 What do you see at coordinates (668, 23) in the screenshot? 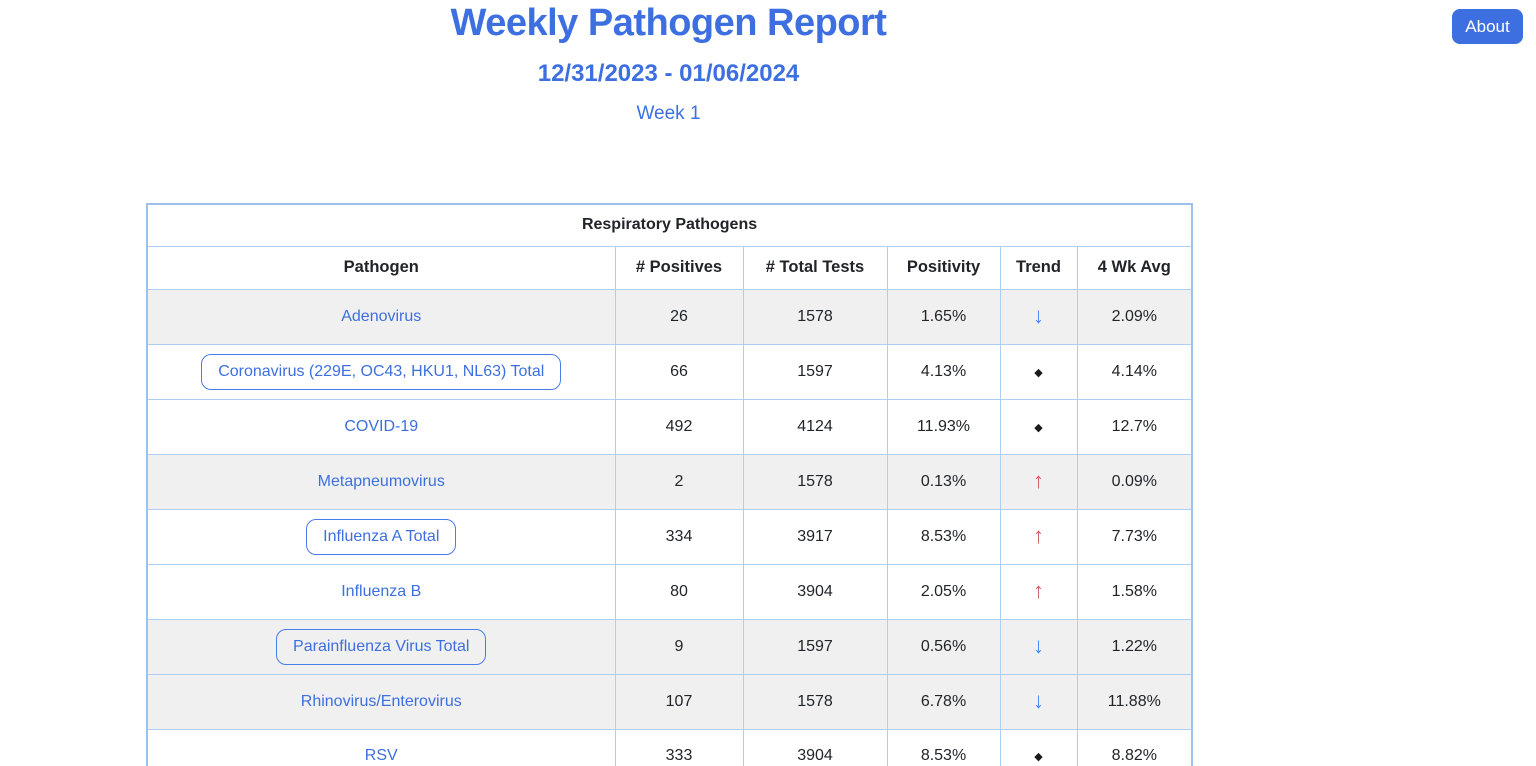
I see `page-title: Weekly Pathogen Report` at bounding box center [668, 23].